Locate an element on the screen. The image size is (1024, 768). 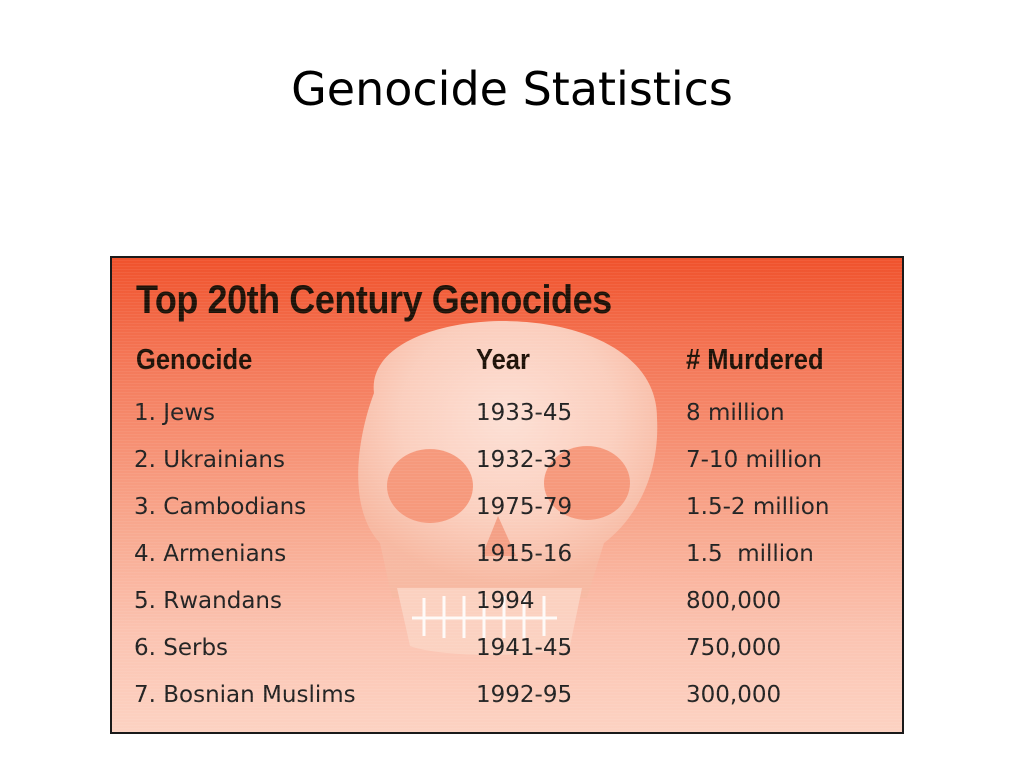
table-row: 7. Bosnian Muslims 1992-95 300,000 is located at coordinates (507, 695).